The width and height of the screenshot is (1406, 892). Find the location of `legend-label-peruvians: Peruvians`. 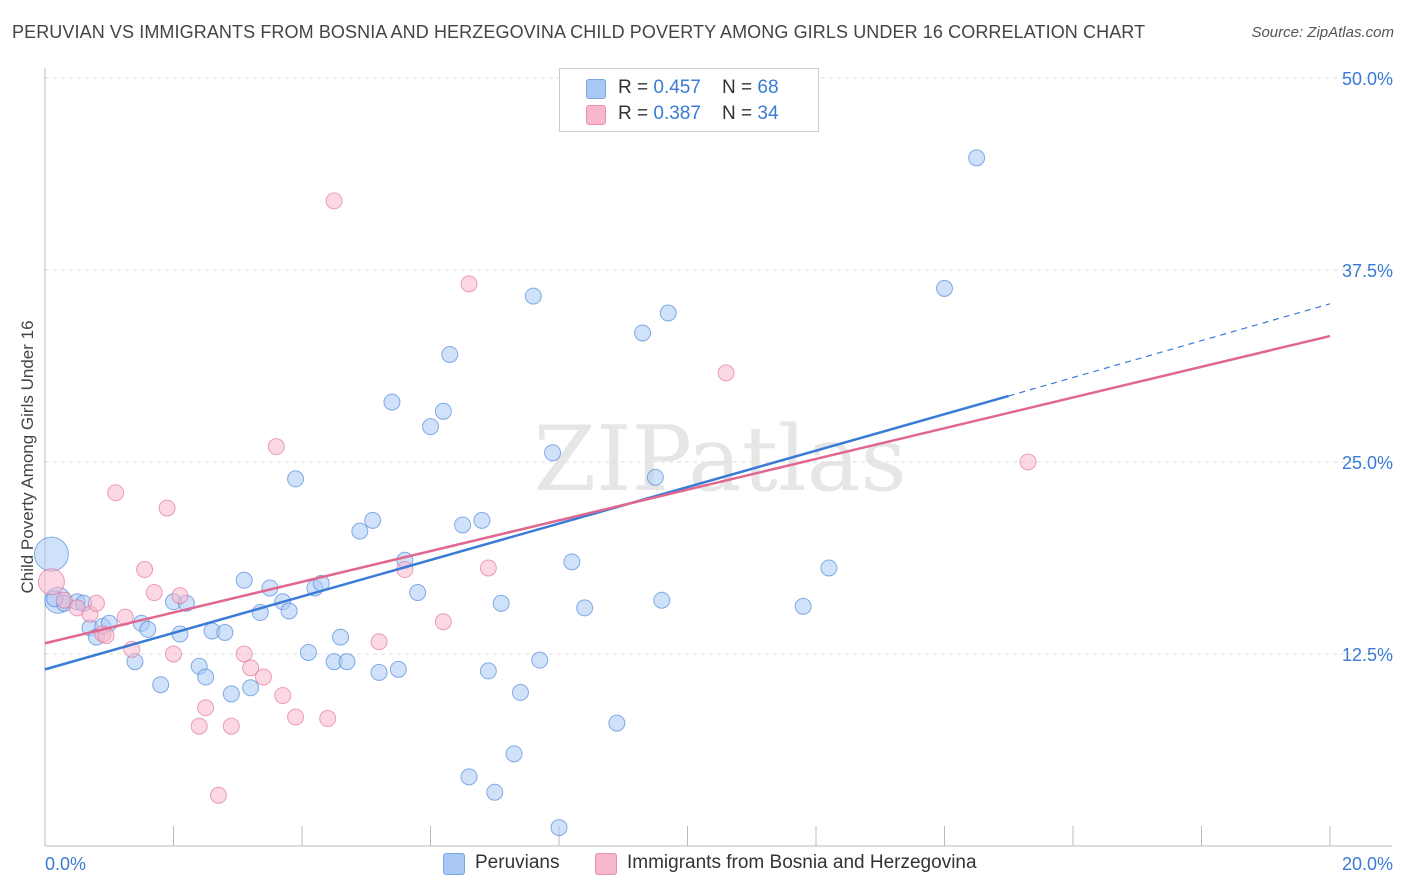

legend-label-peruvians: Peruvians is located at coordinates (517, 862).